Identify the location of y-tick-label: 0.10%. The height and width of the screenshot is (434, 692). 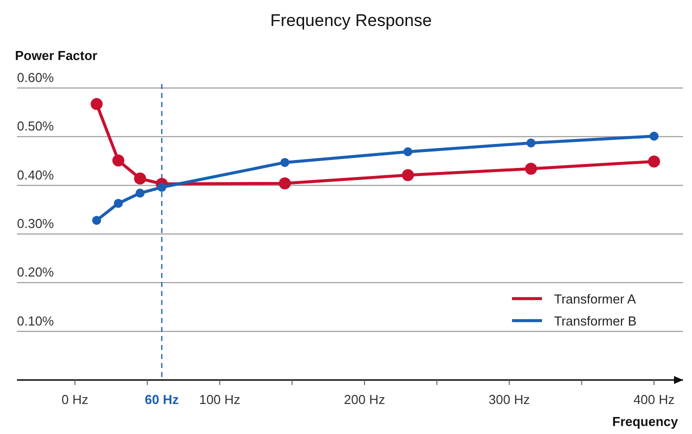
(35, 320).